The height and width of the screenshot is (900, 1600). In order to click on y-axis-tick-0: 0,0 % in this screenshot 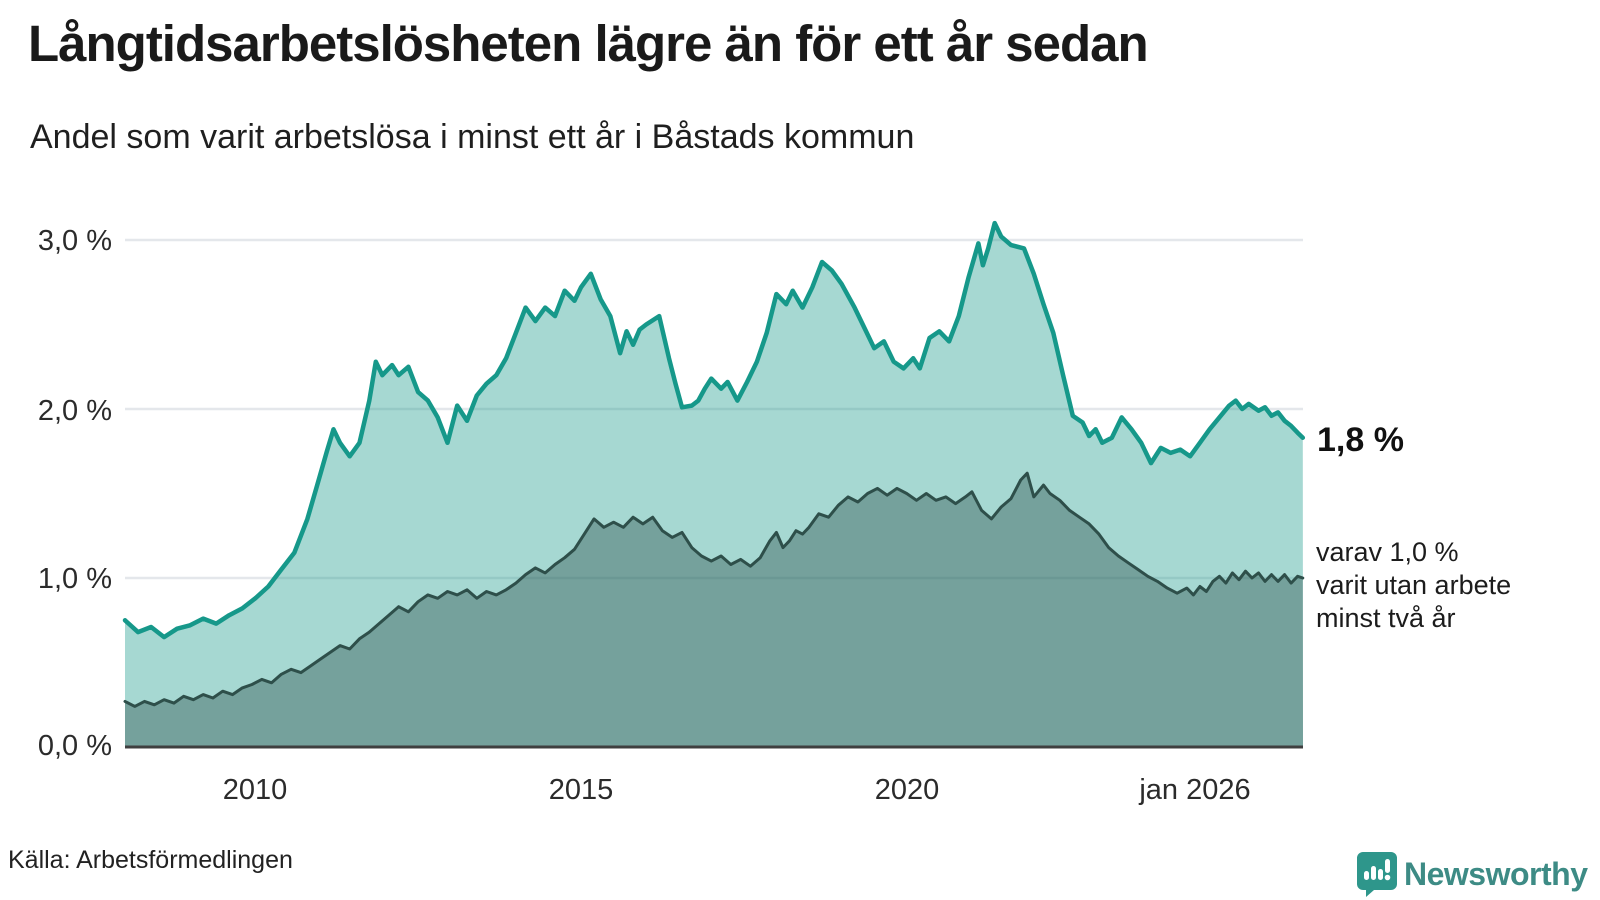, I will do `click(74, 746)`.